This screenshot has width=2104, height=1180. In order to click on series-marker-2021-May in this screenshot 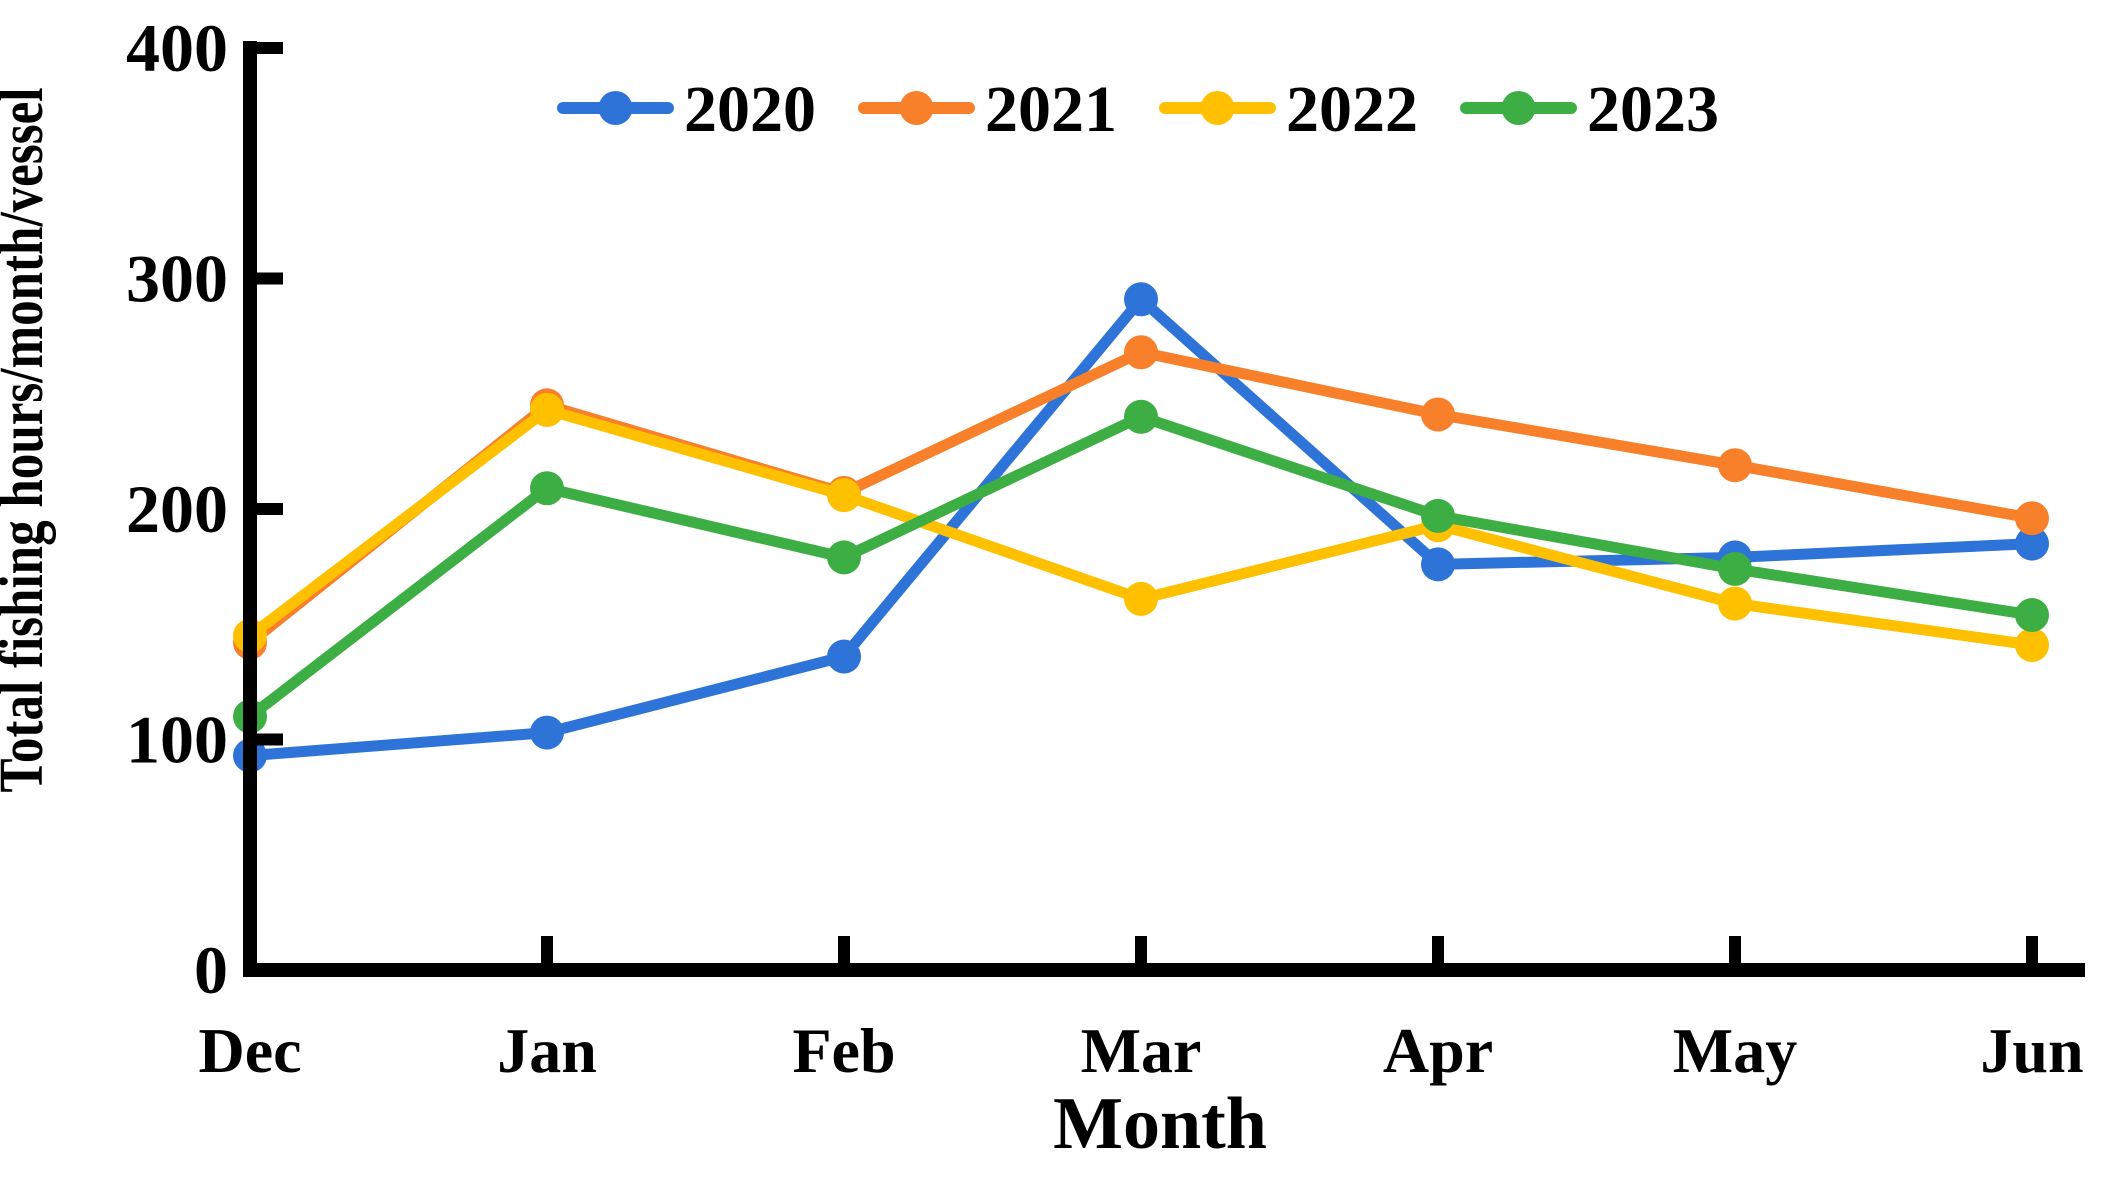, I will do `click(1735, 465)`.